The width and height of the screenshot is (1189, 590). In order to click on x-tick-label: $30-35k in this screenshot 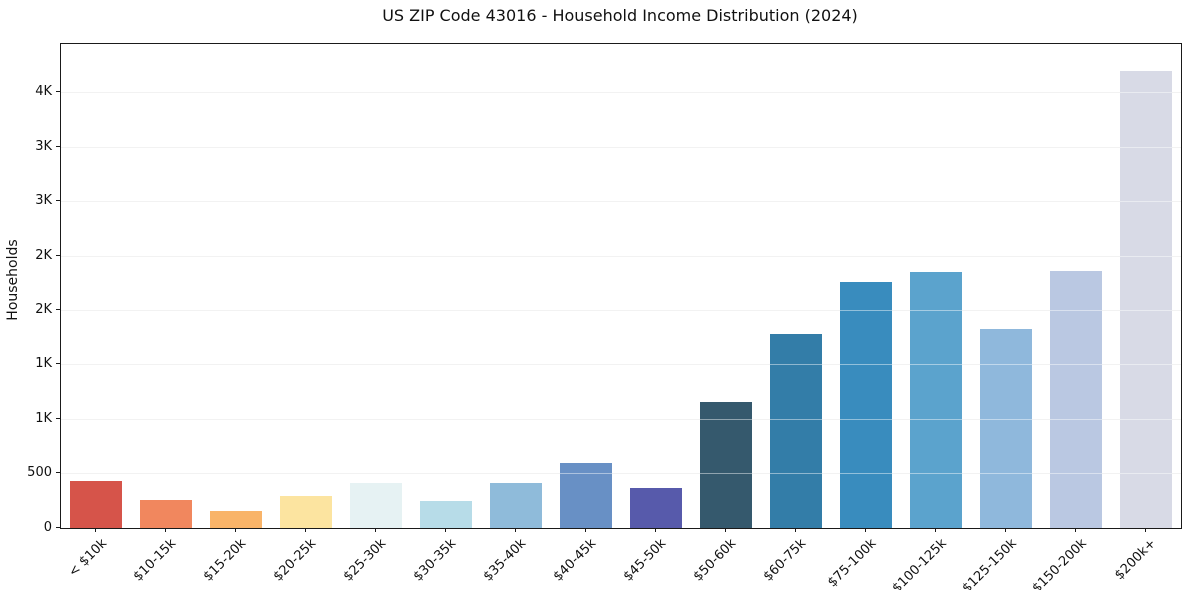, I will do `click(435, 560)`.